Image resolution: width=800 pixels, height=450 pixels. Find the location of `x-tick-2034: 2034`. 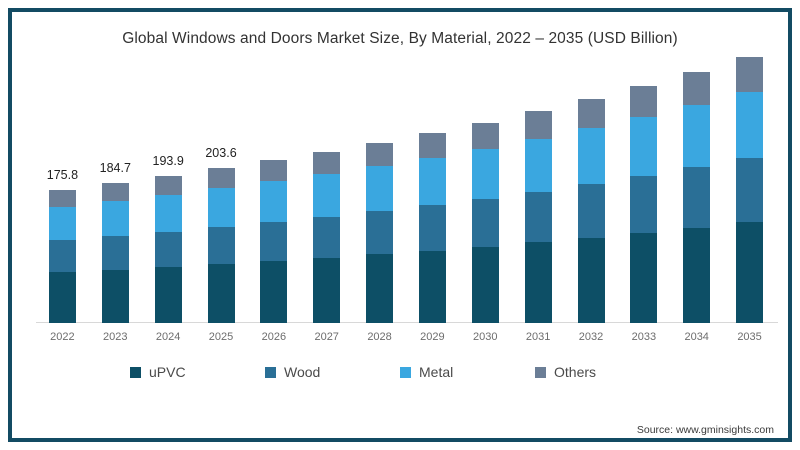

x-tick-2034: 2034 is located at coordinates (696, 337).